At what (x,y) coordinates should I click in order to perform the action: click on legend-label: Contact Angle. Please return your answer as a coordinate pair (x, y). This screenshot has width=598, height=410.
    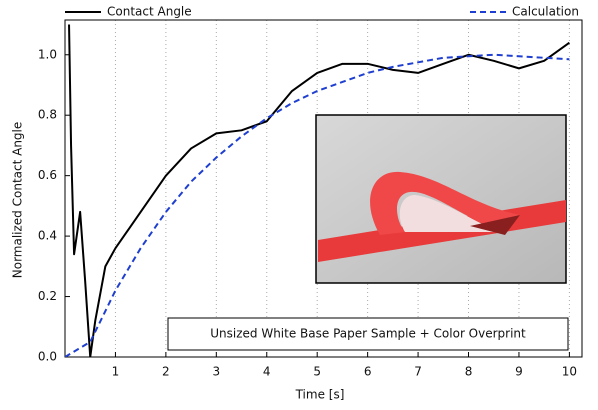
    Looking at the image, I should click on (149, 12).